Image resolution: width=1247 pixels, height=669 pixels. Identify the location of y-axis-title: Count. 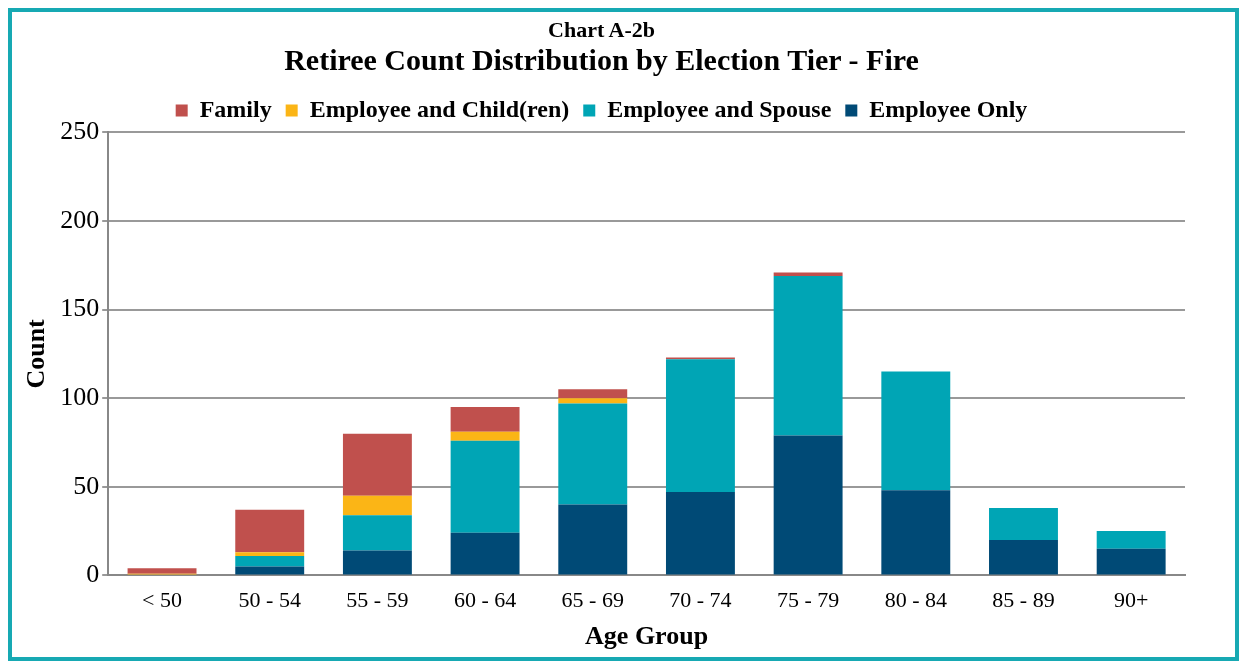
(36, 353).